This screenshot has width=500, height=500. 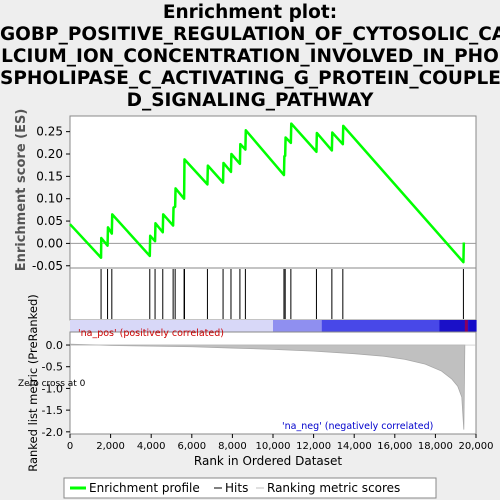 What do you see at coordinates (52, 432) in the screenshot?
I see `rank-y-tick-label: -2.0` at bounding box center [52, 432].